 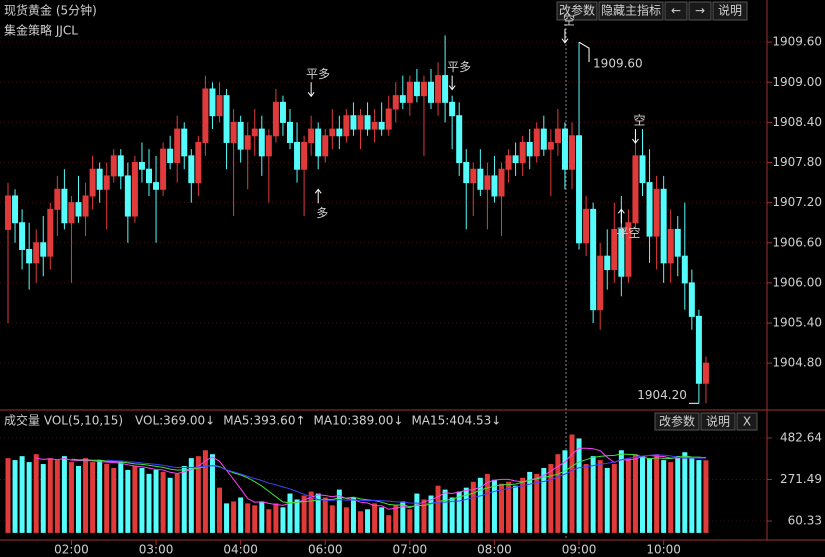 What do you see at coordinates (371, 478) in the screenshot?
I see `volume-ma-line` at bounding box center [371, 478].